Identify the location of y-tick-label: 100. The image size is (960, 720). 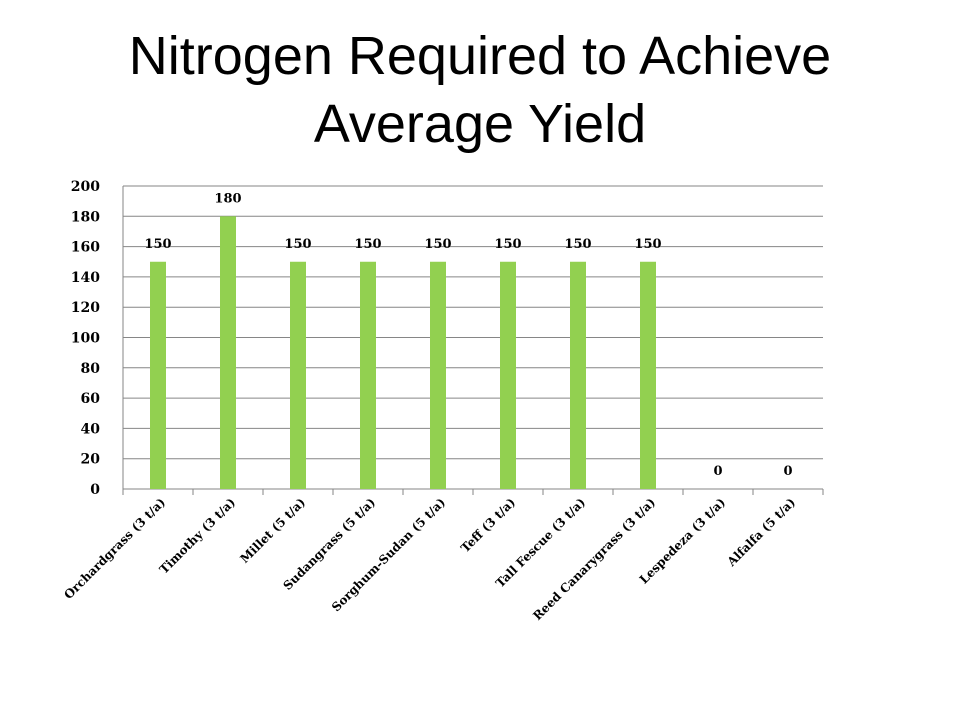
(85, 339).